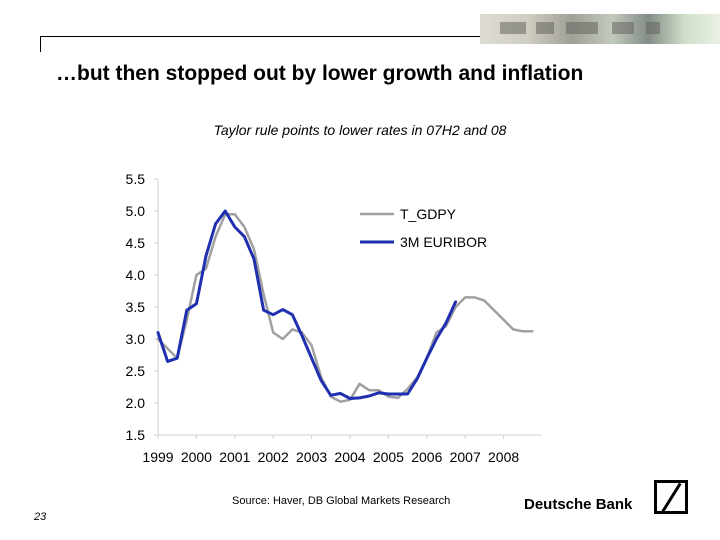 The width and height of the screenshot is (720, 540). What do you see at coordinates (136, 435) in the screenshot?
I see `y-tick-label: 1.5` at bounding box center [136, 435].